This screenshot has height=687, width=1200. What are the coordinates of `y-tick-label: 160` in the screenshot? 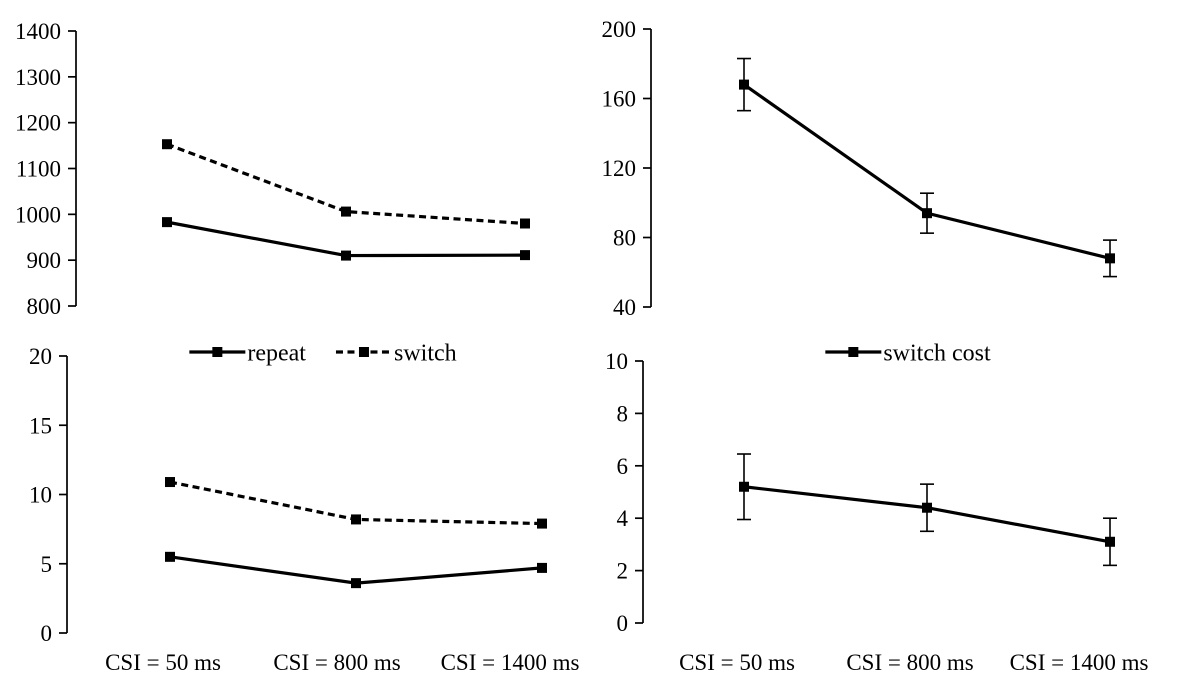 It's located at (619, 99).